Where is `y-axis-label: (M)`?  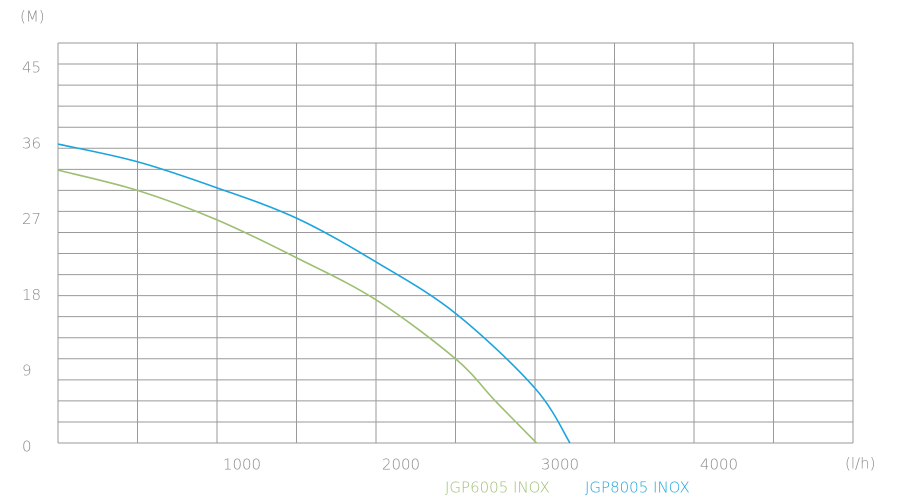
y-axis-label: (M) is located at coordinates (32, 17).